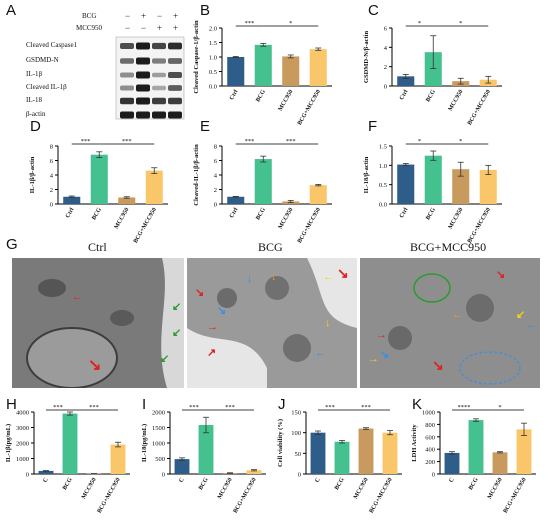 The width and height of the screenshot is (550, 522). What do you see at coordinates (414, 443) in the screenshot?
I see `y-axis-label: LDH Activity` at bounding box center [414, 443].